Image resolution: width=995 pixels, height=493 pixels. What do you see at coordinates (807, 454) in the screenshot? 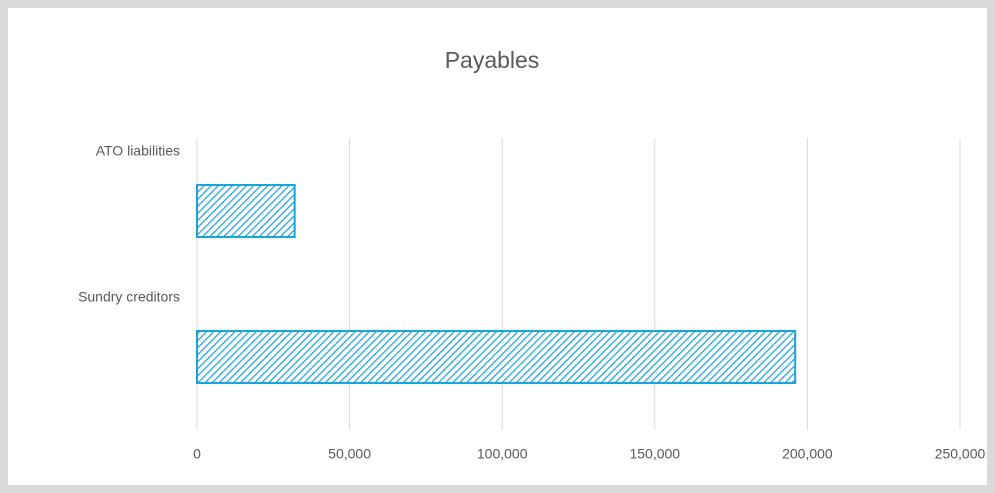
I see `x-tick-label: 200,000` at bounding box center [807, 454].